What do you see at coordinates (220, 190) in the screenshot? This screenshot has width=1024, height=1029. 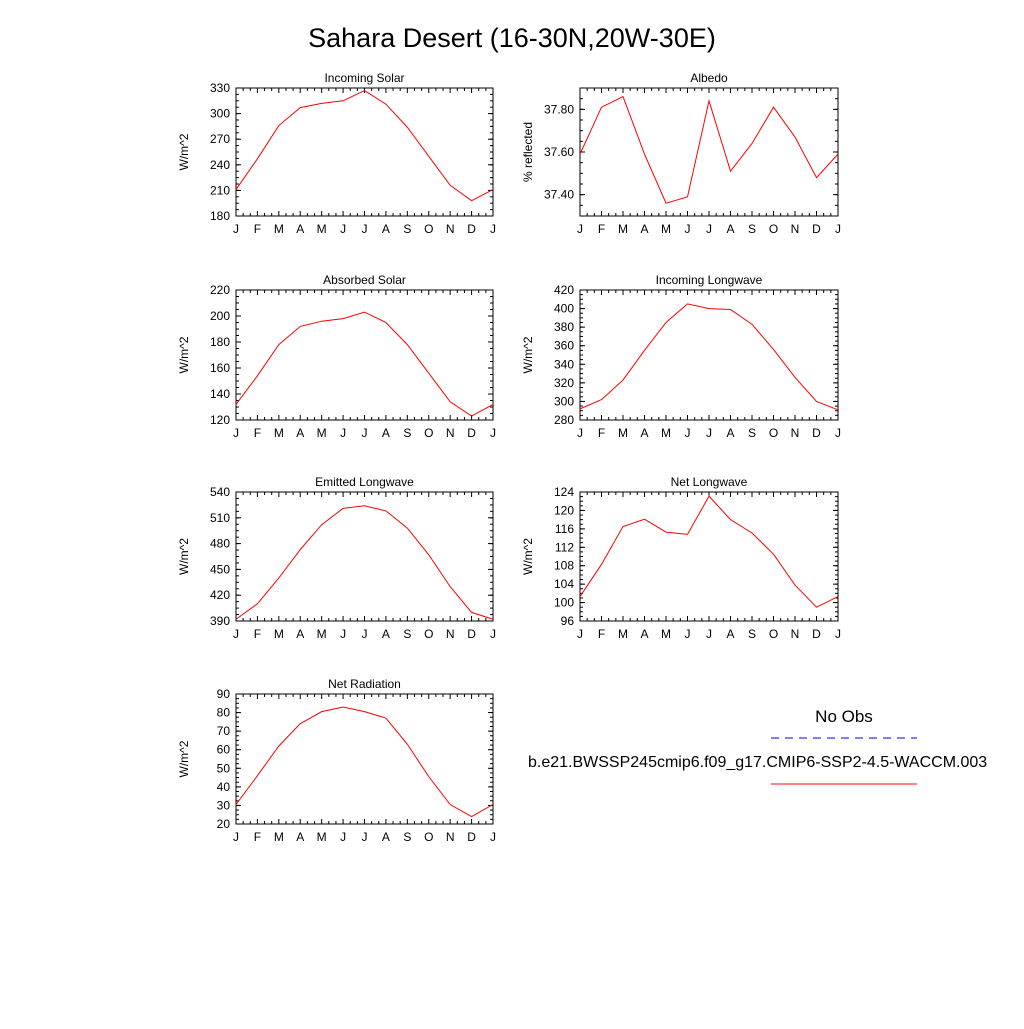 I see `y-tick-label: 210` at bounding box center [220, 190].